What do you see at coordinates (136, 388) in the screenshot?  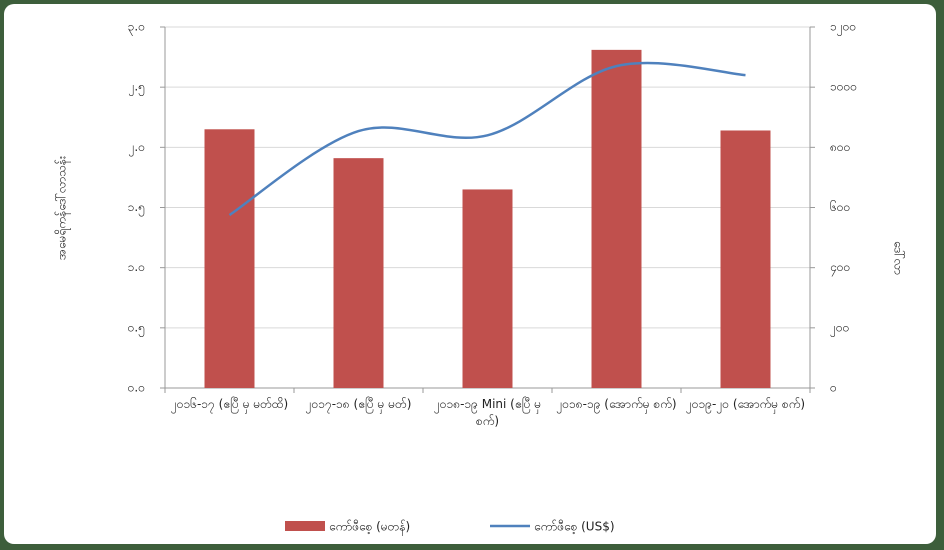 I see `y-tick-label: ၀.၀` at bounding box center [136, 388].